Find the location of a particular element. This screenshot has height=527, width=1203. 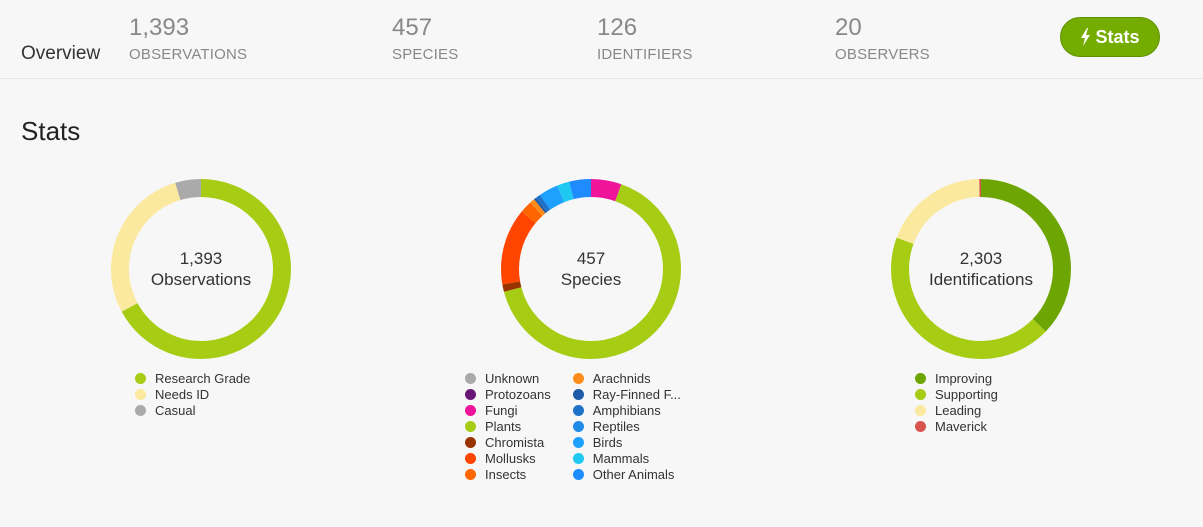

identifications-legend: Improving Supporting Leading Maverick is located at coordinates (967, 403).